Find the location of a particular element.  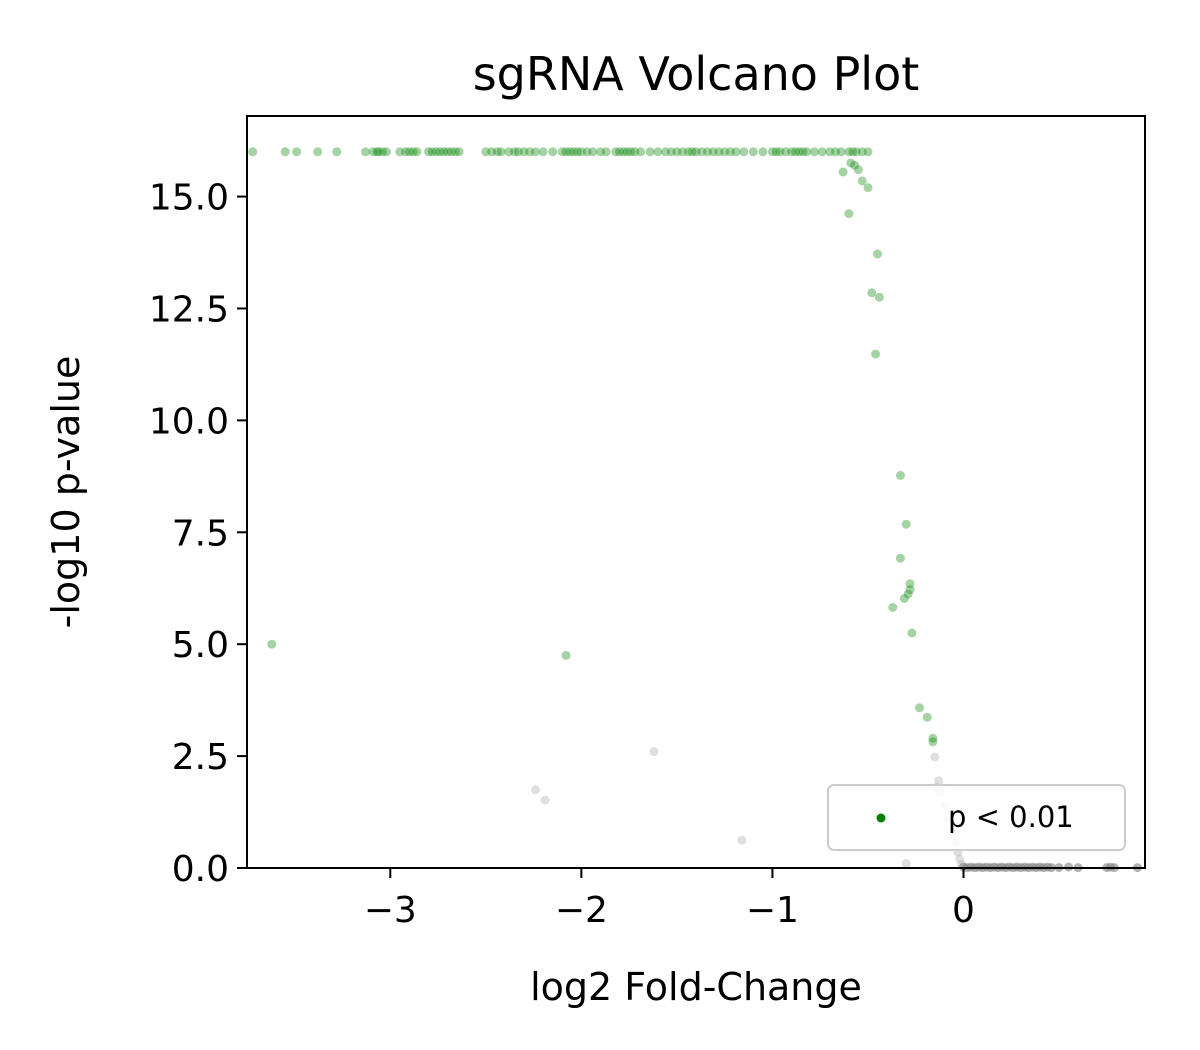

y-tick-label: 15.0 is located at coordinates (189, 198).